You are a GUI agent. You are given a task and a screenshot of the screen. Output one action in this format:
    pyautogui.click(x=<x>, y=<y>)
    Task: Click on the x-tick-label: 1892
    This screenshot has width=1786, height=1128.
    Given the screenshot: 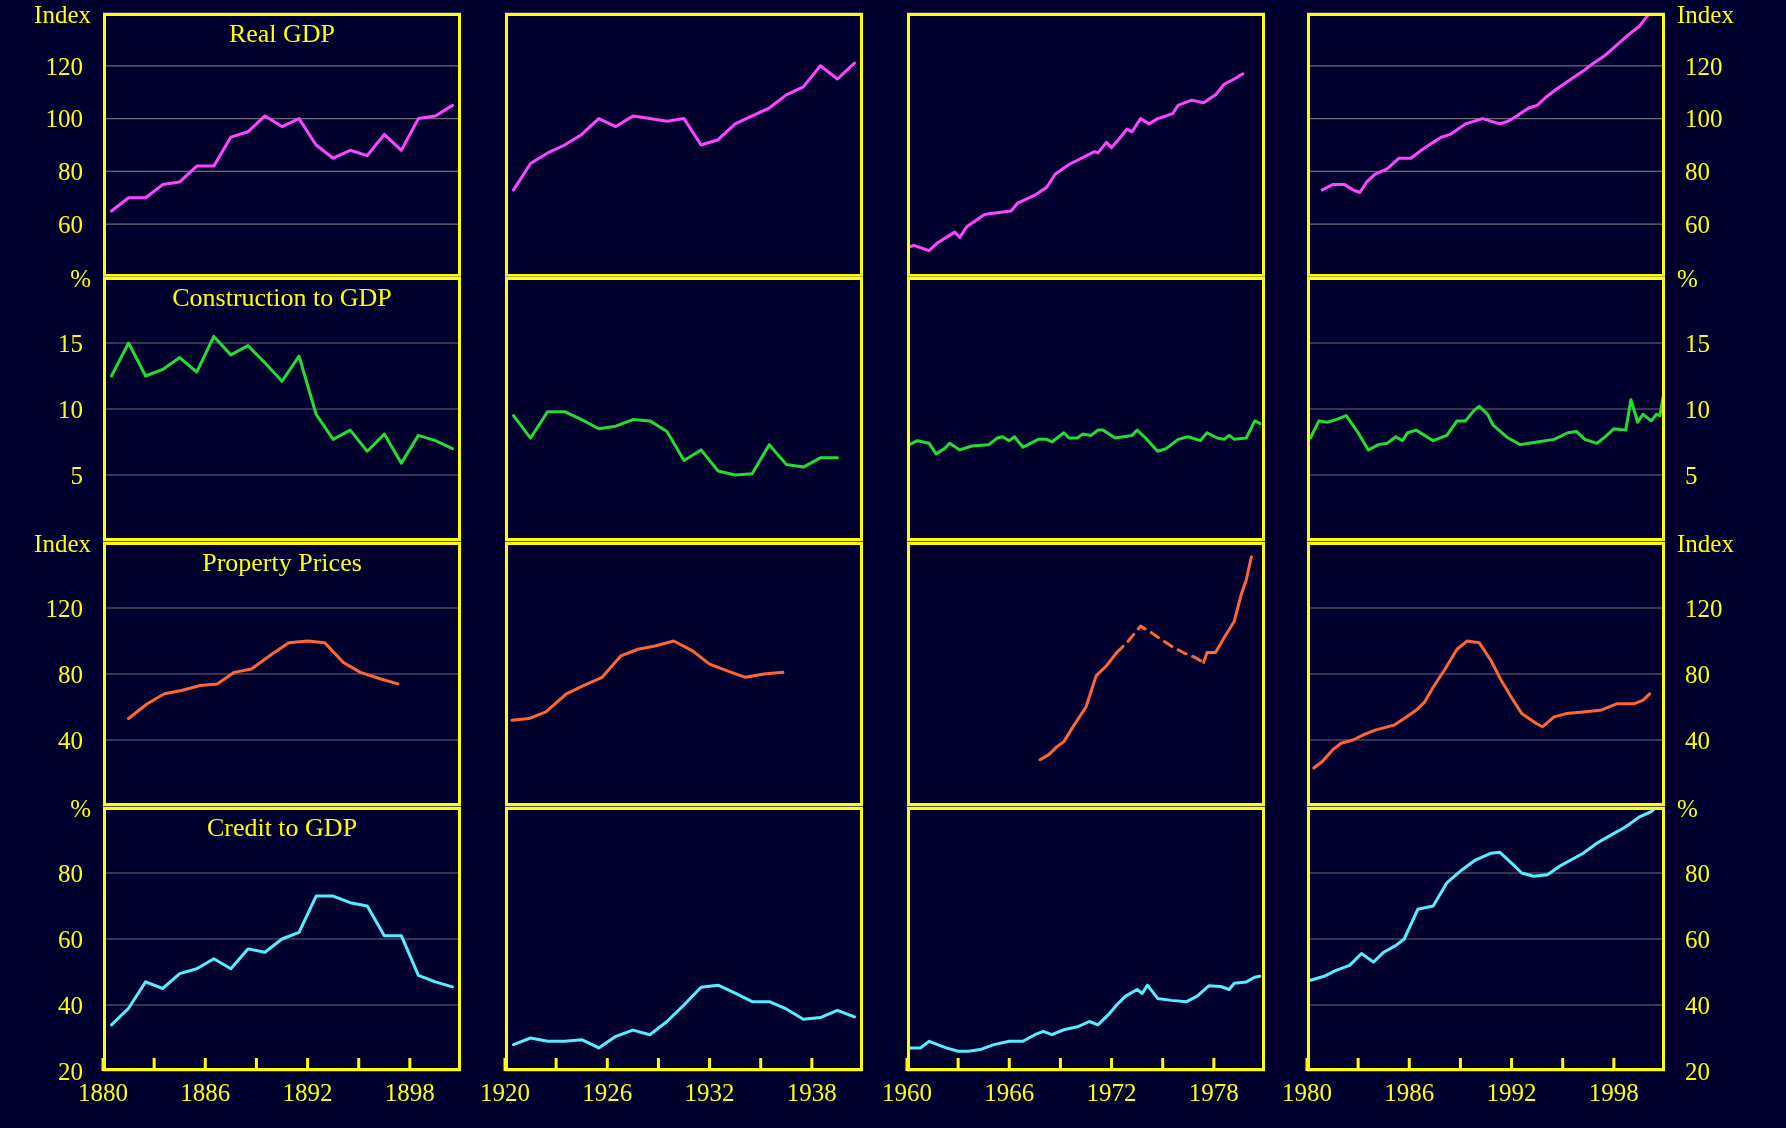 What is the action you would take?
    pyautogui.click(x=307, y=1092)
    